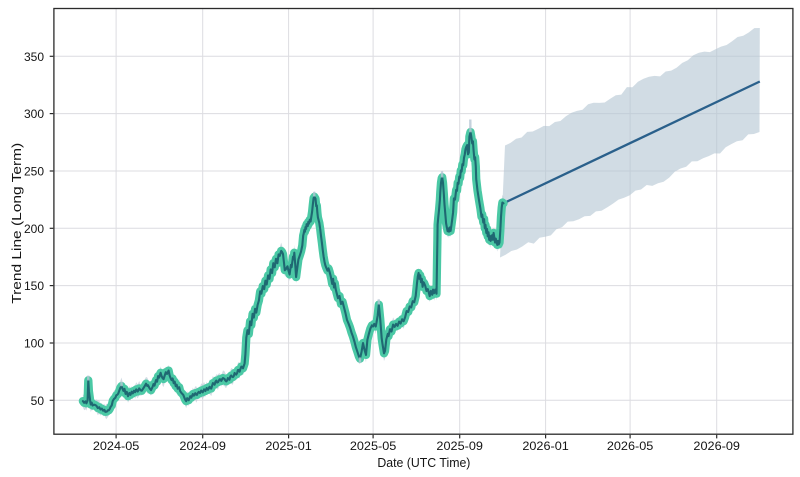 Image resolution: width=800 pixels, height=477 pixels. I want to click on svg-text: 250, so click(34, 172).